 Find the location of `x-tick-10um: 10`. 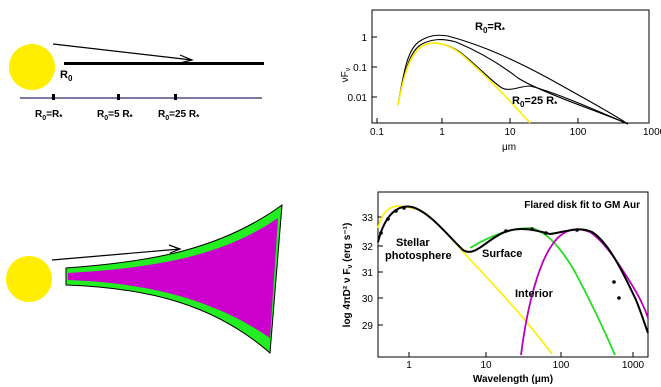

x-tick-10um: 10 is located at coordinates (486, 365).